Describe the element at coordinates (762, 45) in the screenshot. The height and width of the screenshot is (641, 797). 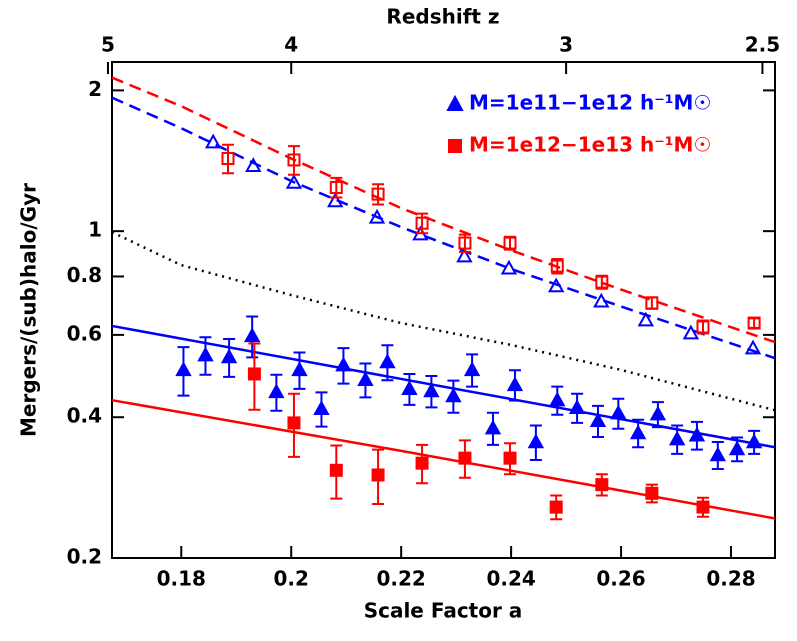
I see `x2-tick-label: 2.5` at that location.